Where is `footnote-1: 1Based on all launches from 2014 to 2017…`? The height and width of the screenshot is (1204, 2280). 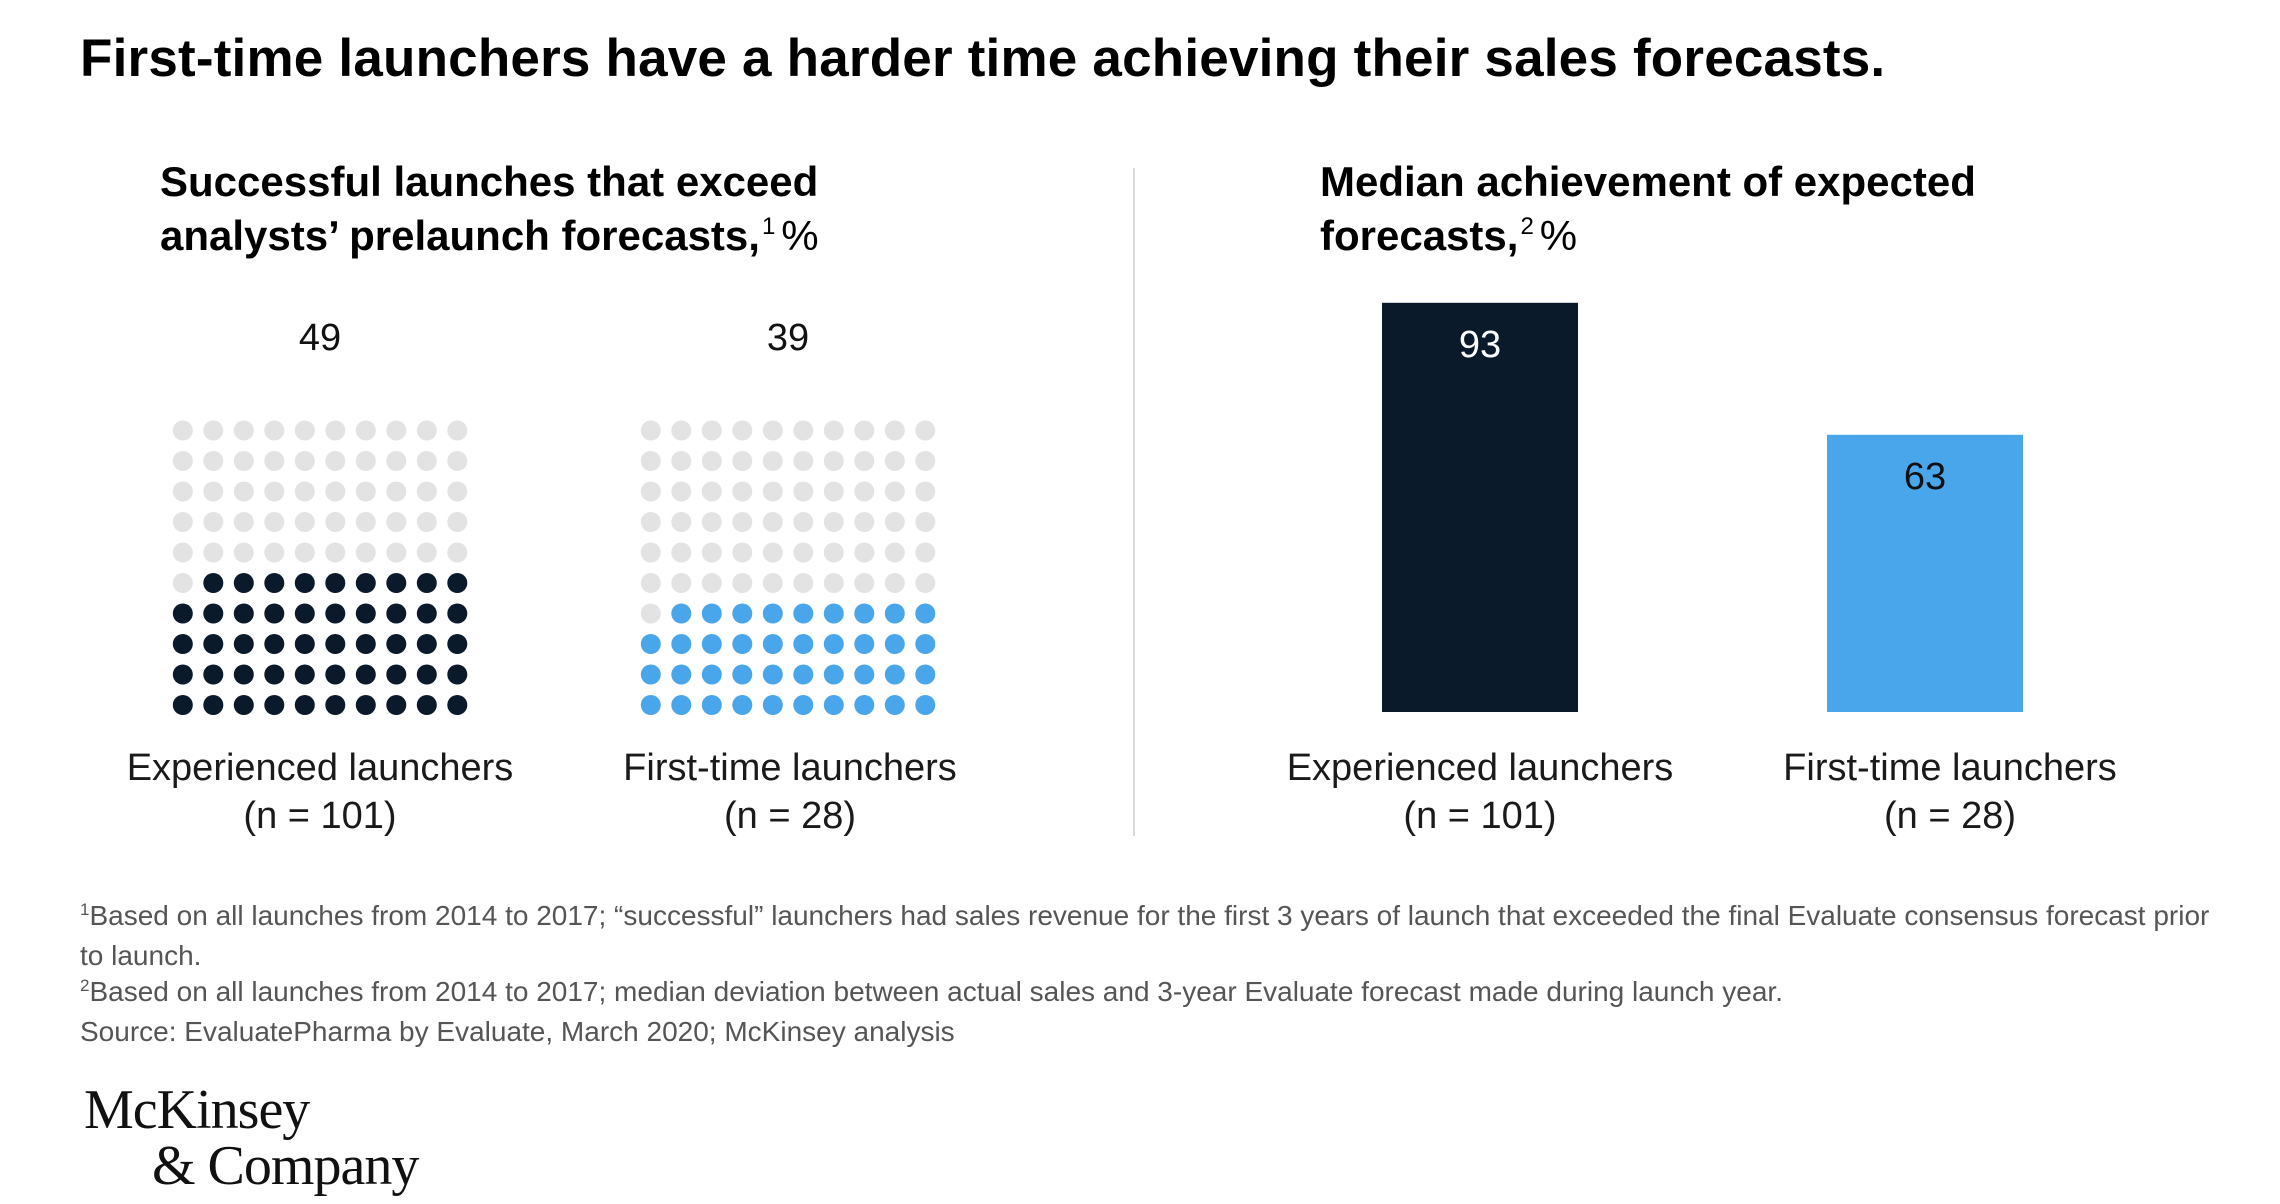 footnote-1: 1Based on all launches from 2014 to 2017… is located at coordinates (1160, 936).